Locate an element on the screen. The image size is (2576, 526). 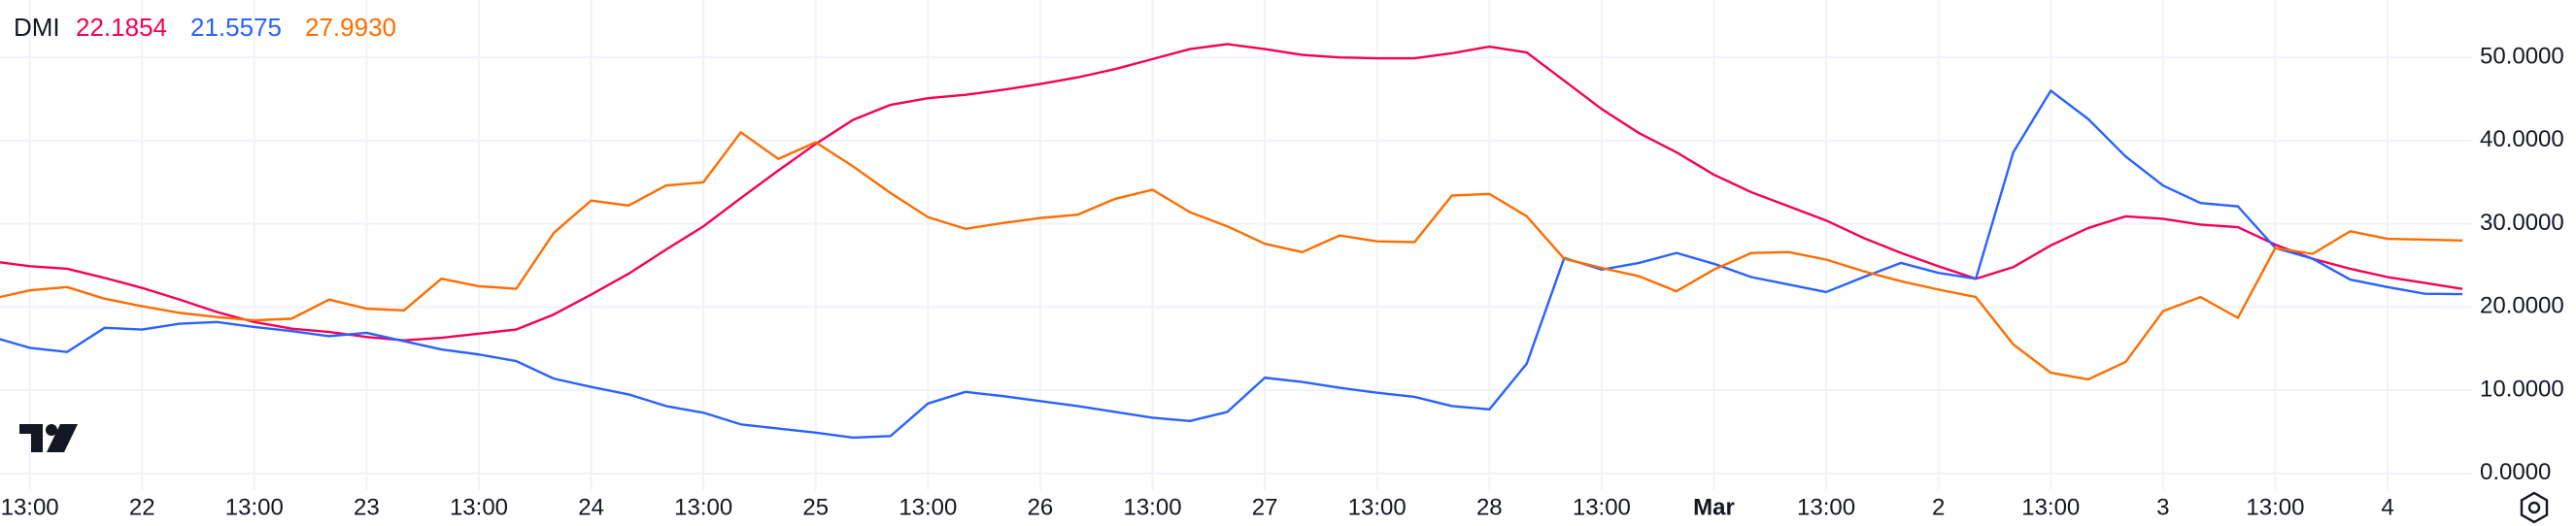
x-tick-label: 26 is located at coordinates (1041, 507).